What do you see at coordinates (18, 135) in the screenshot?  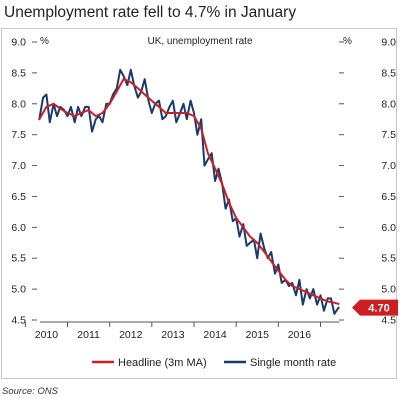 I see `y-tick-label-left: 7.5` at bounding box center [18, 135].